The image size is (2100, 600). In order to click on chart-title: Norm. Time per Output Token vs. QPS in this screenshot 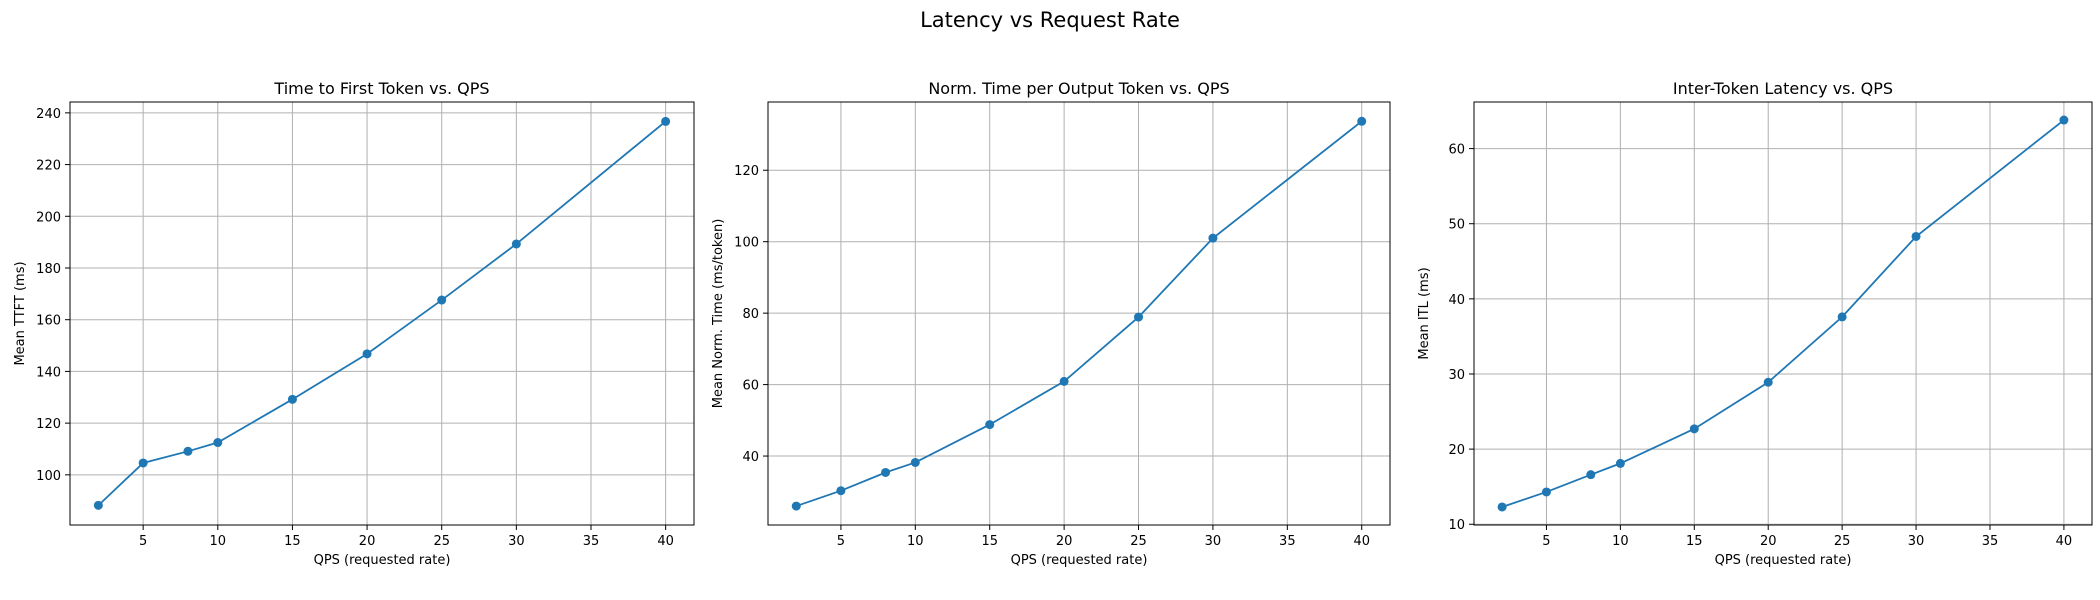, I will do `click(1078, 88)`.